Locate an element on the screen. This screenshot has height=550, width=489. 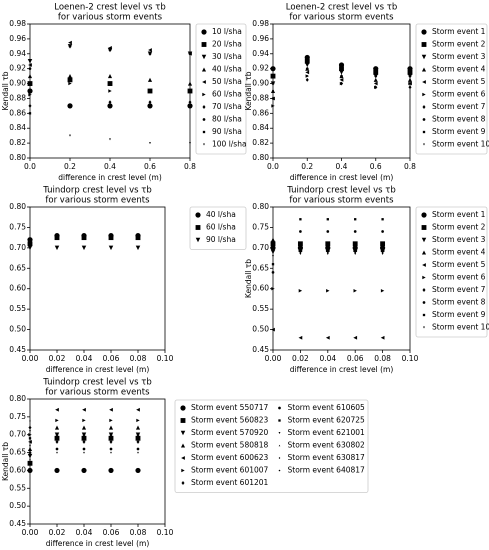
y-tick-label: 0.45 is located at coordinates (17, 349).